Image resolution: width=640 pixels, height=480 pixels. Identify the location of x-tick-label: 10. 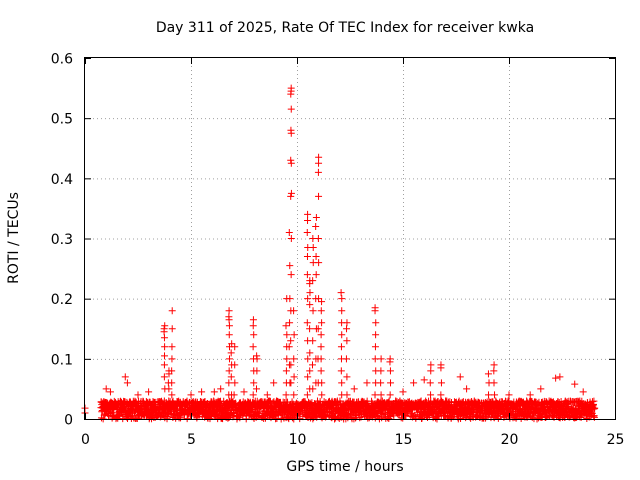
(298, 440).